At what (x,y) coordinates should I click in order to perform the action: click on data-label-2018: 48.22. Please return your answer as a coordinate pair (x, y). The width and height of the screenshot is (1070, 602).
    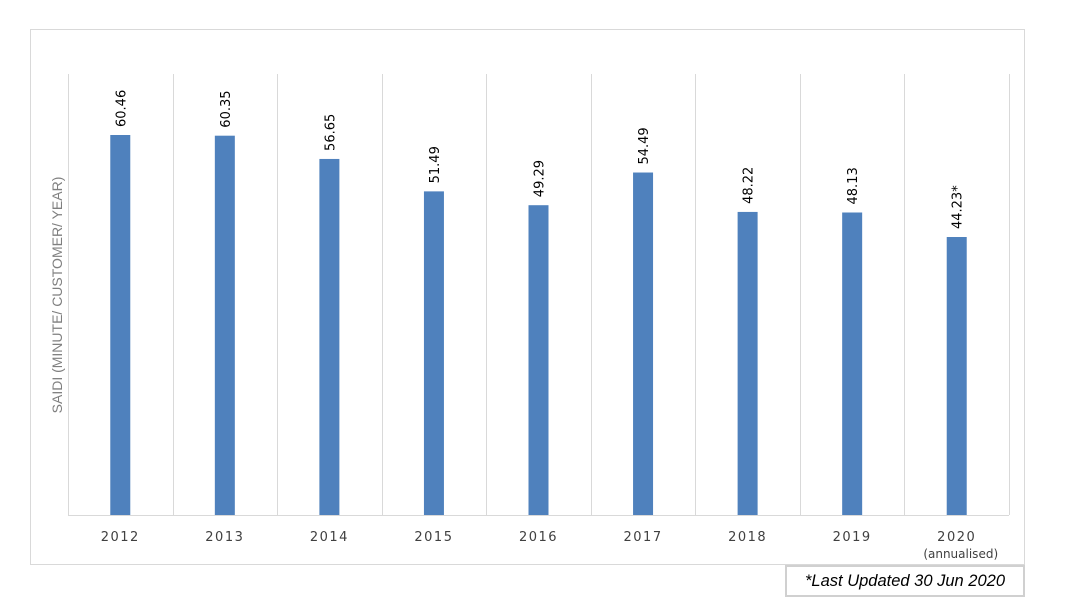
    Looking at the image, I should click on (749, 185).